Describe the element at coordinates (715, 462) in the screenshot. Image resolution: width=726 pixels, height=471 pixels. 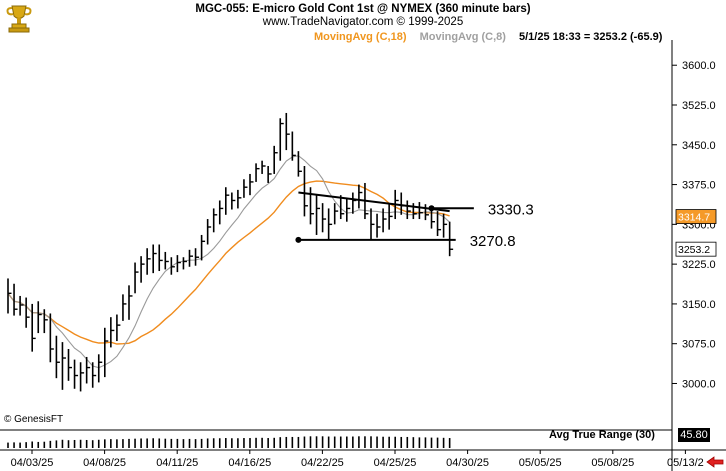
I see `scroll-left-arrow-icon` at that location.